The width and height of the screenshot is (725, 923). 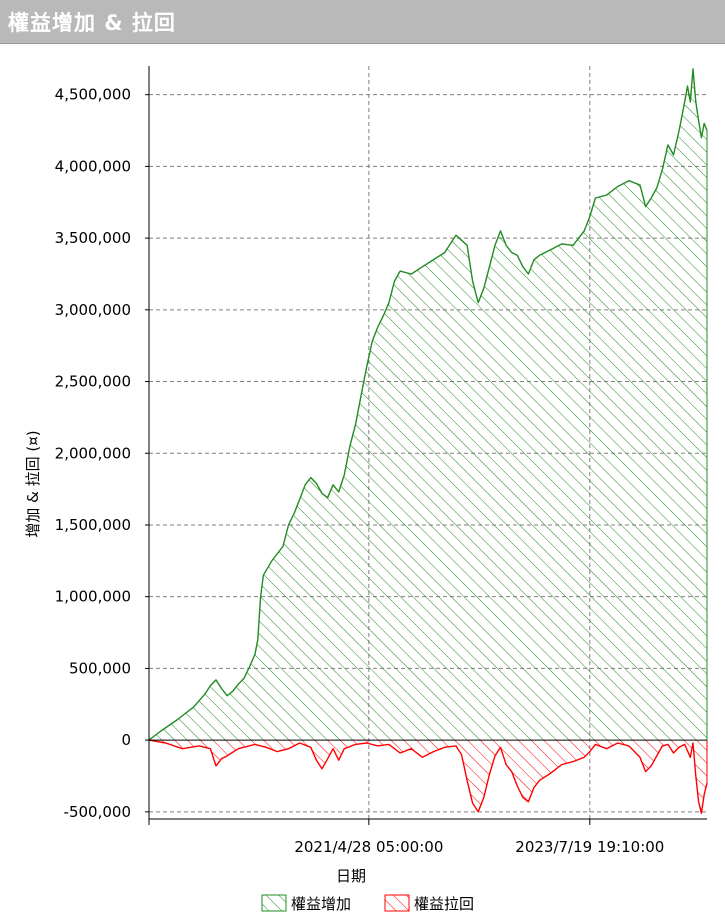 I want to click on y-tick-label: 3,500,000, so click(x=93, y=238).